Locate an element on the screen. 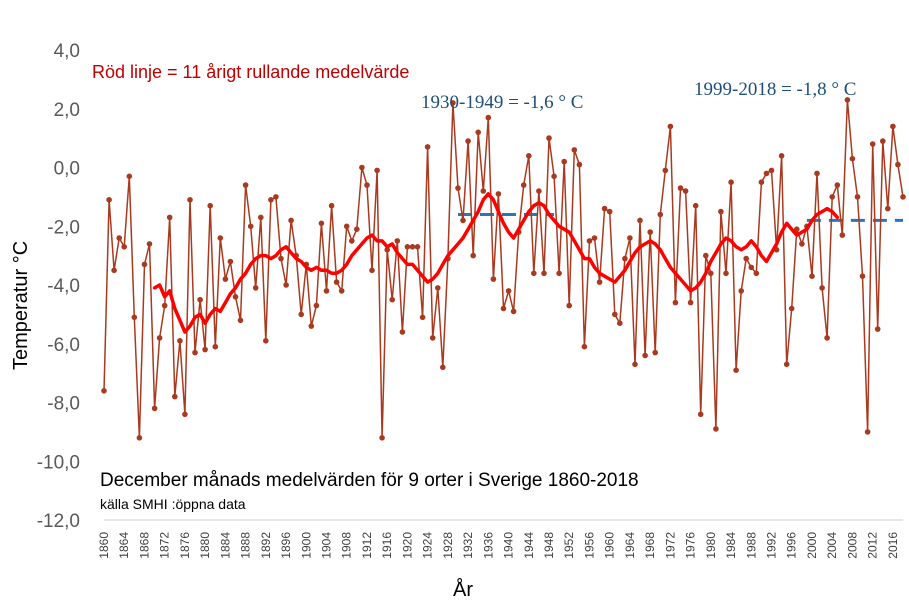 The width and height of the screenshot is (909, 615). x-tick-label: 1984 is located at coordinates (731, 545).